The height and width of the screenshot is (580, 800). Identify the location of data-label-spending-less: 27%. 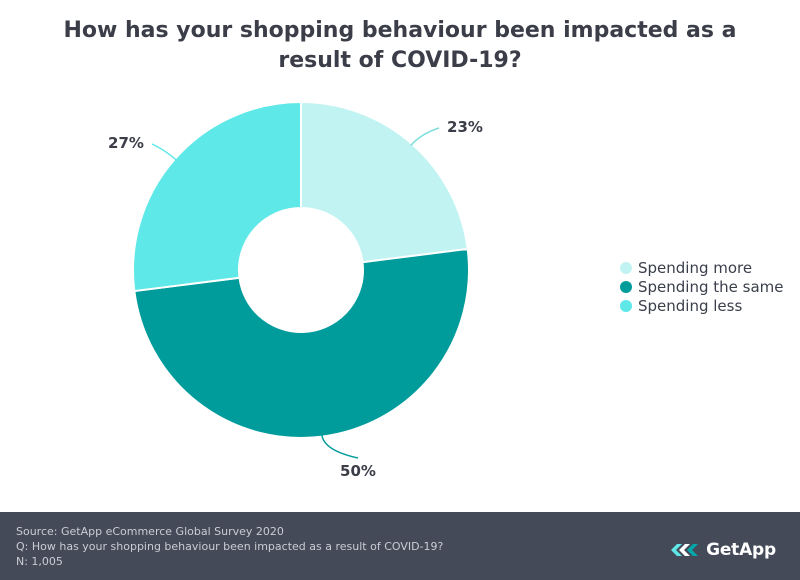
(126, 143).